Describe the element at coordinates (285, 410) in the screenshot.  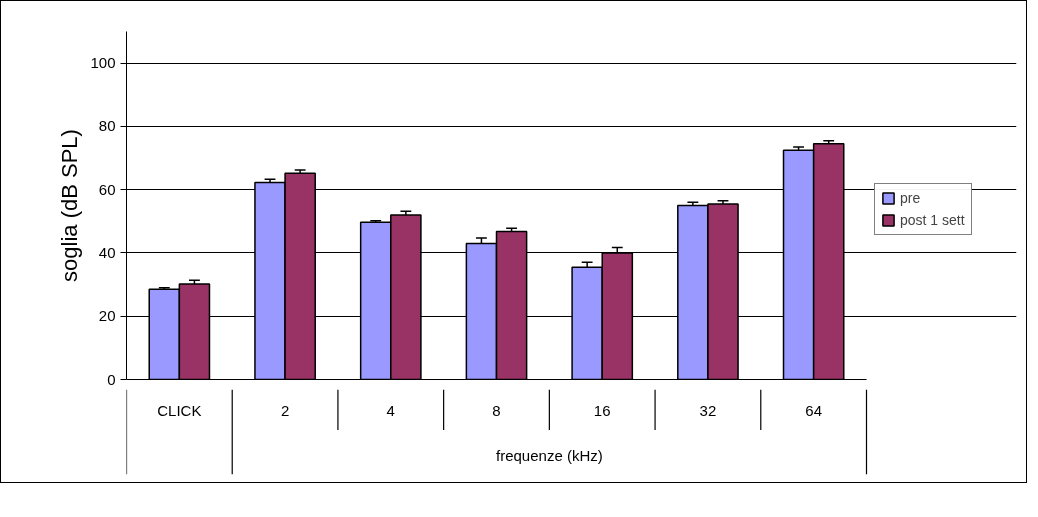
I see `x-tick-label: 2` at that location.